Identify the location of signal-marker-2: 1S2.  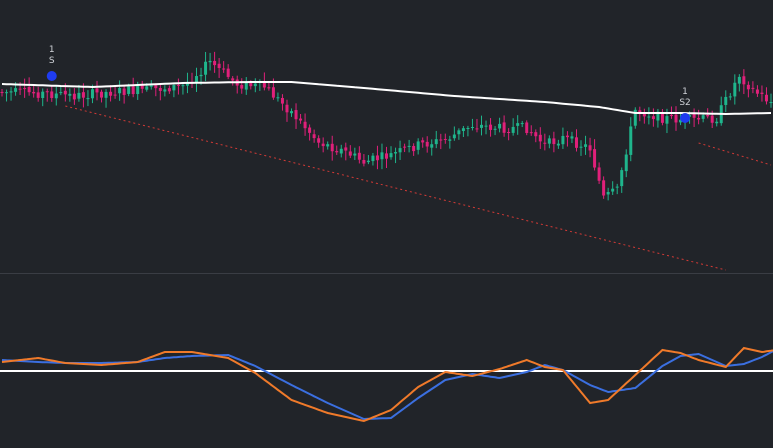
(685, 105).